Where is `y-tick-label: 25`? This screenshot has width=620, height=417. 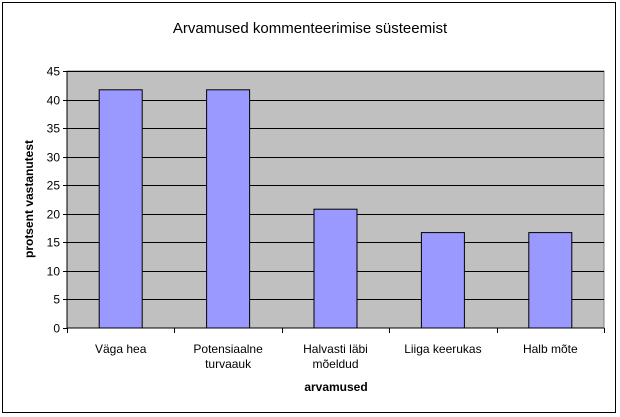 y-tick-label: 25 is located at coordinates (54, 186).